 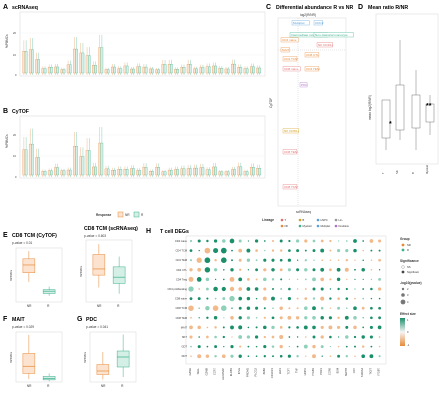 What do you see at coordinates (291, 131) in the screenshot?
I see `c-label: NK CD56+` at bounding box center [291, 131].